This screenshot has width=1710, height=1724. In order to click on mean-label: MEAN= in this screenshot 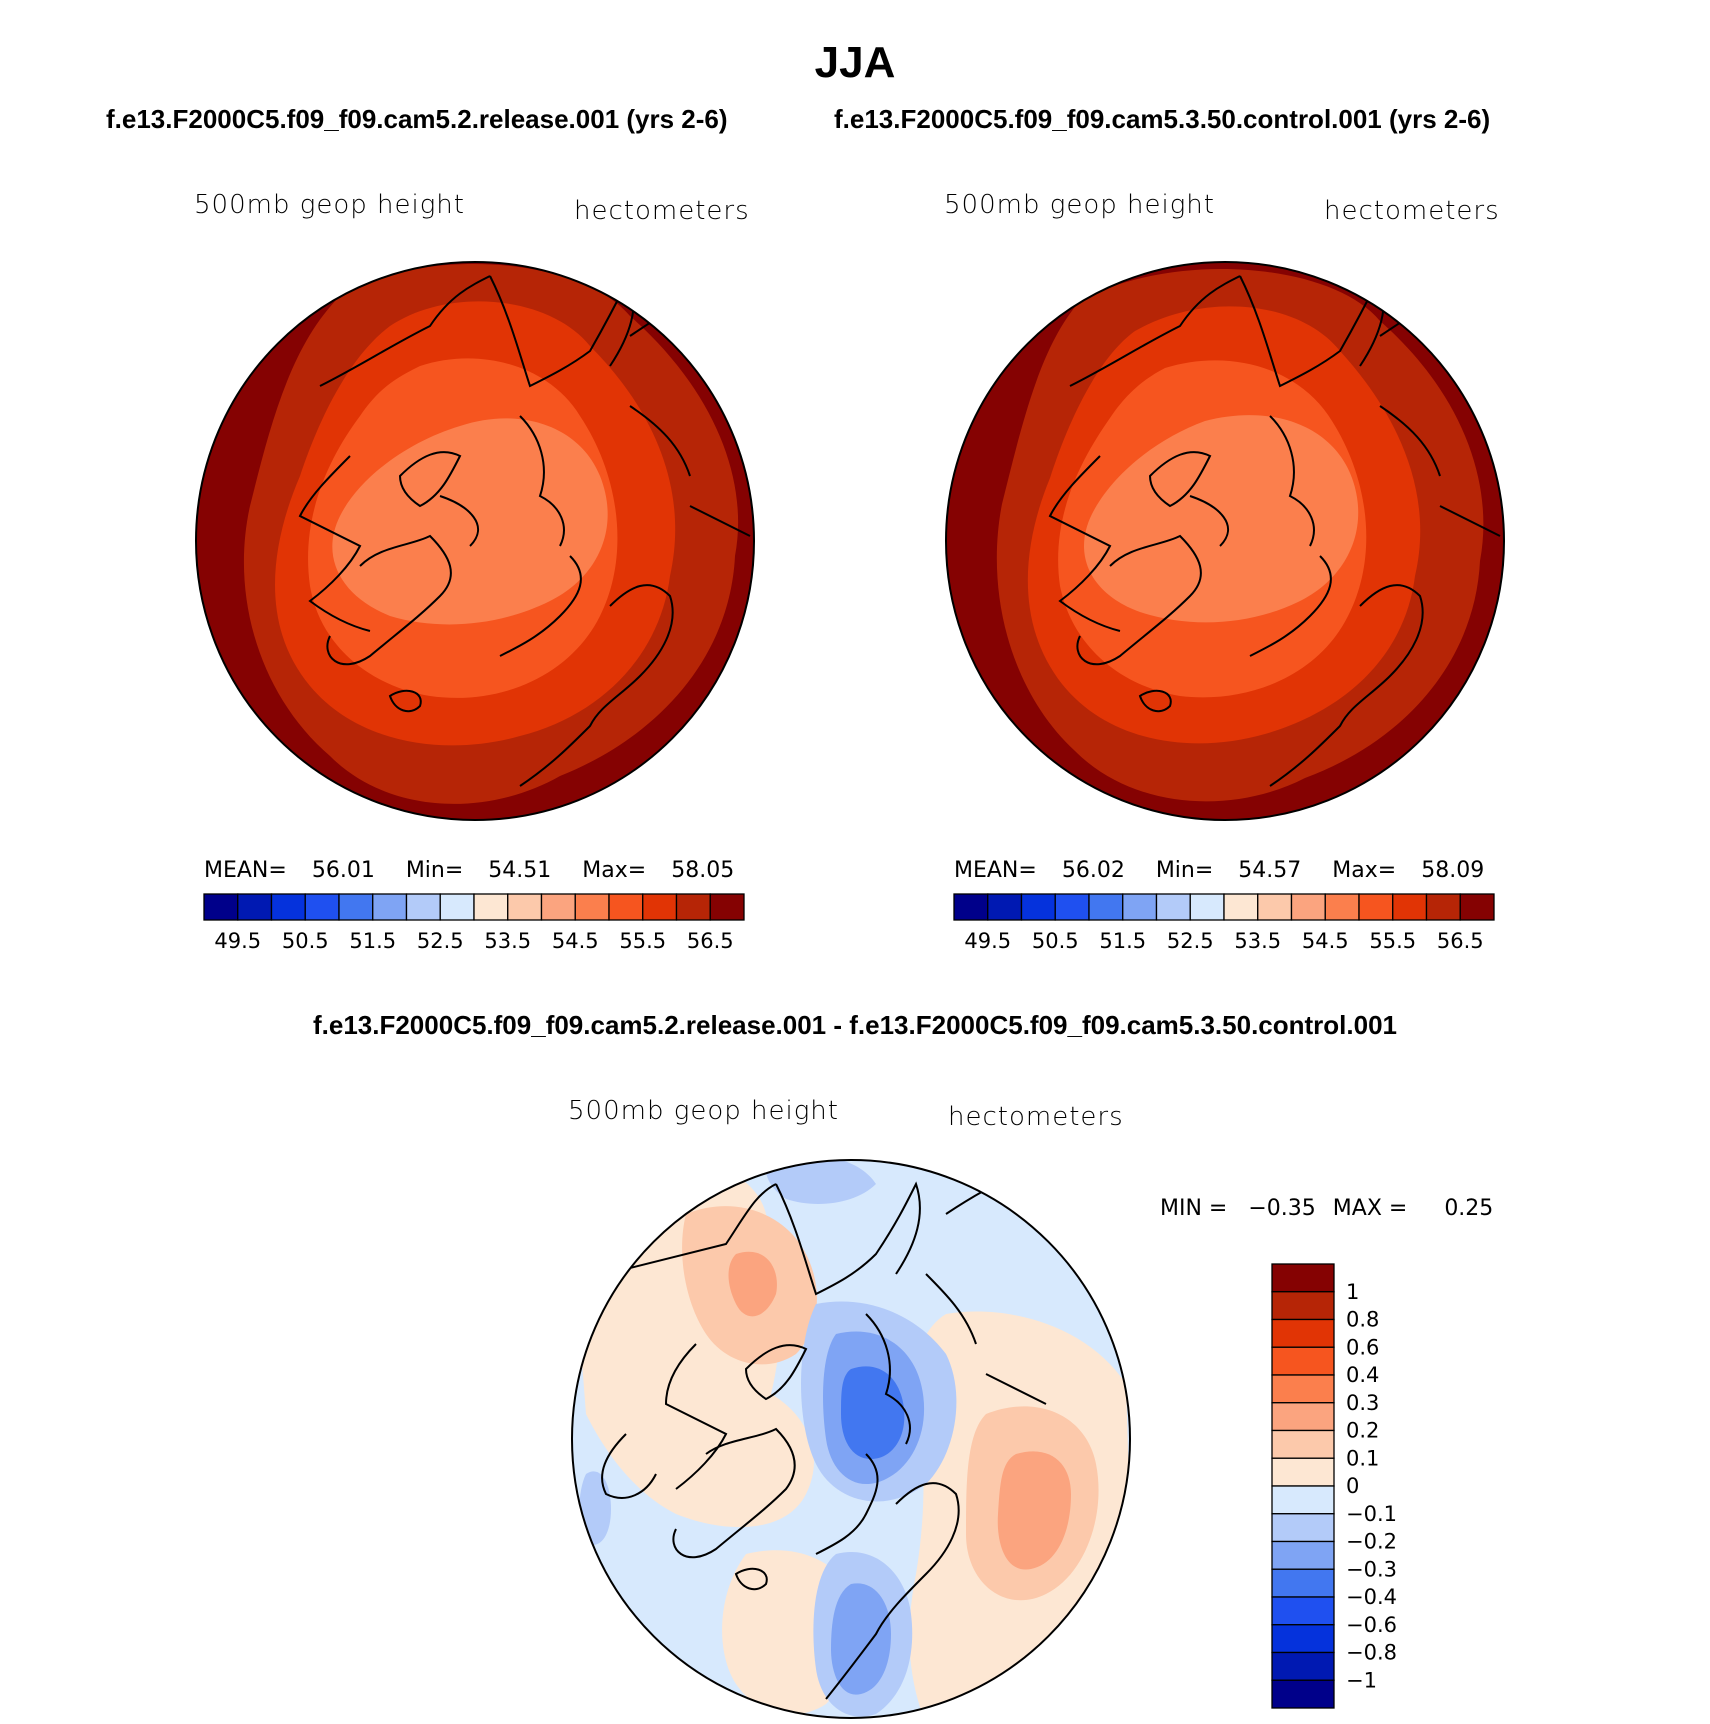, I will do `click(245, 870)`.